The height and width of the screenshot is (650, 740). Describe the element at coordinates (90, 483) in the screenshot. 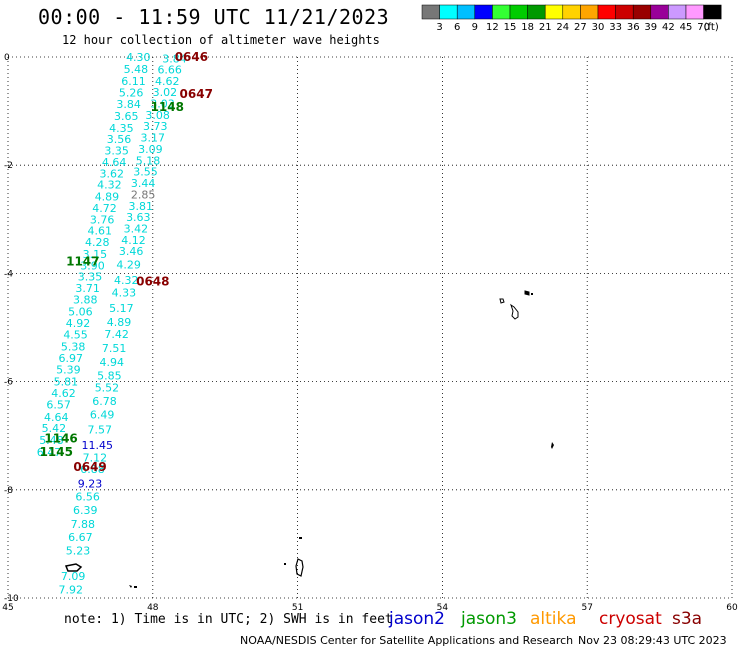

I see `wave-height-point: 9.23` at that location.